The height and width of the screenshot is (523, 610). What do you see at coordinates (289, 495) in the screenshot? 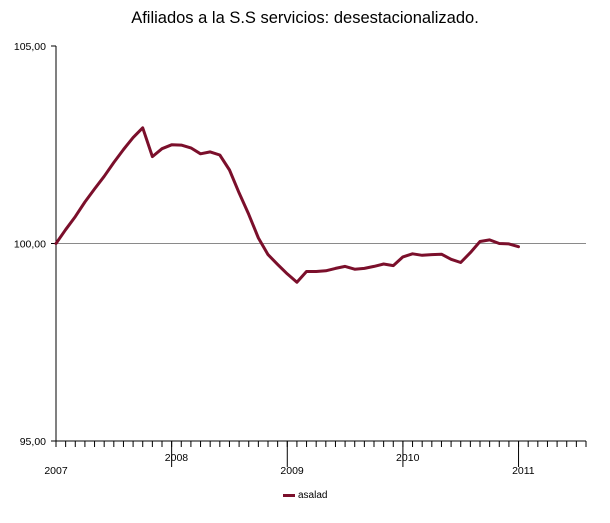
I see `legend-swatch-asalad` at bounding box center [289, 495].